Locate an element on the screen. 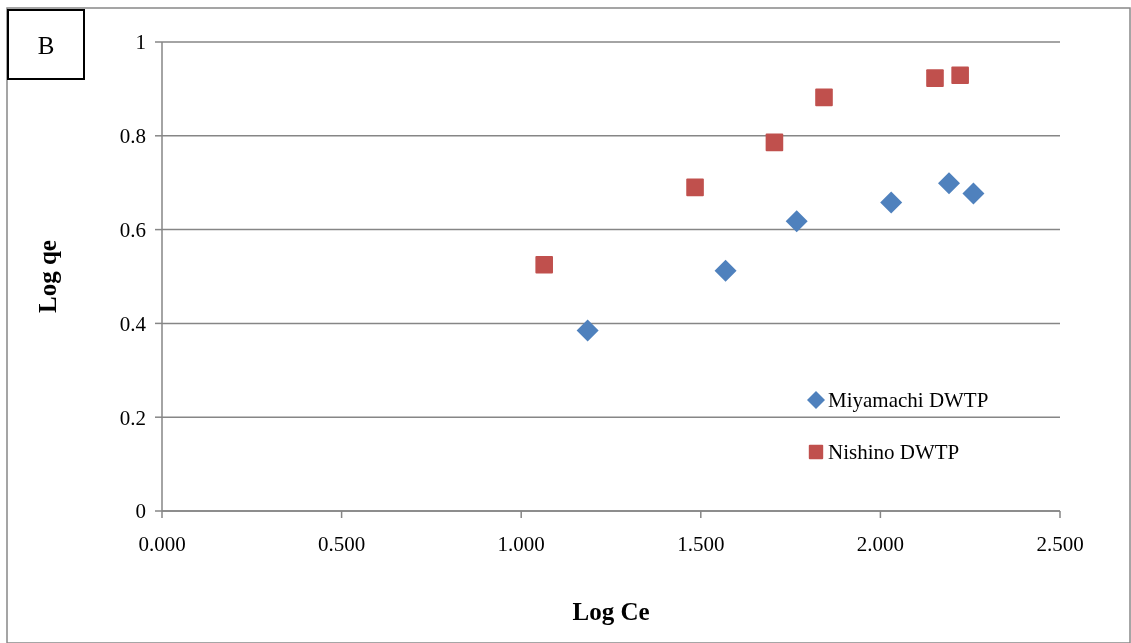  x-tick-label: 0.000 is located at coordinates (162, 544).